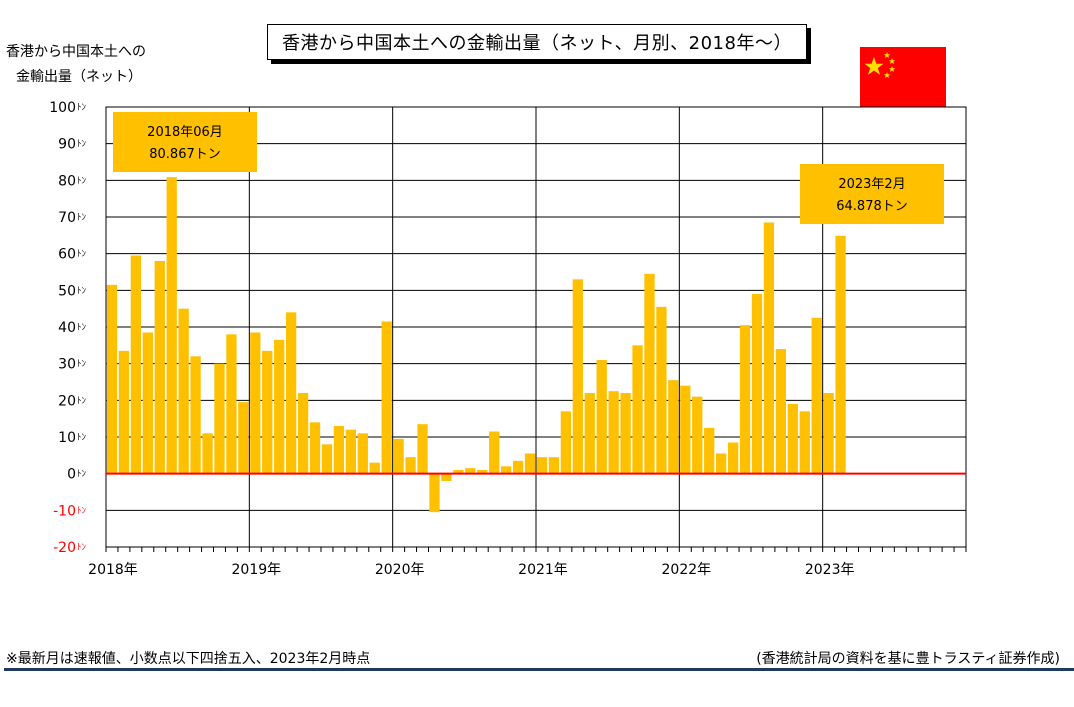 The width and height of the screenshot is (1074, 707). I want to click on x-year-label: 2021年, so click(543, 570).